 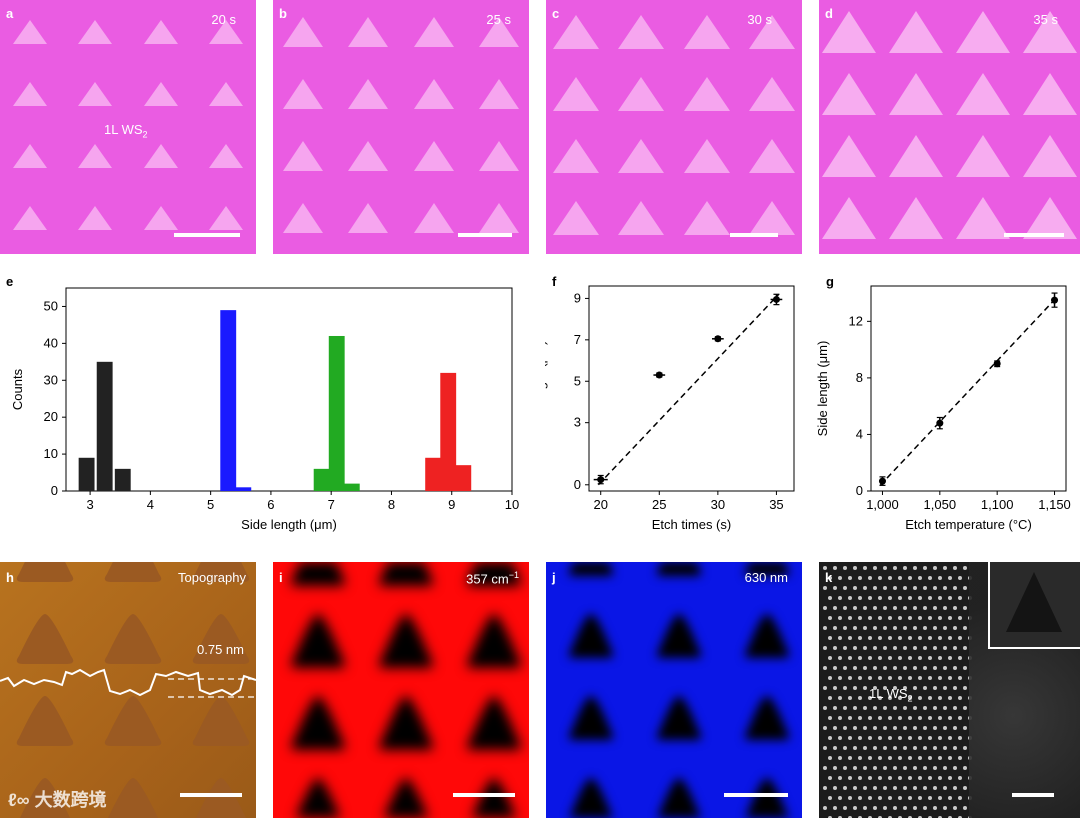 What do you see at coordinates (688, 389) in the screenshot?
I see `fit-line` at bounding box center [688, 389].